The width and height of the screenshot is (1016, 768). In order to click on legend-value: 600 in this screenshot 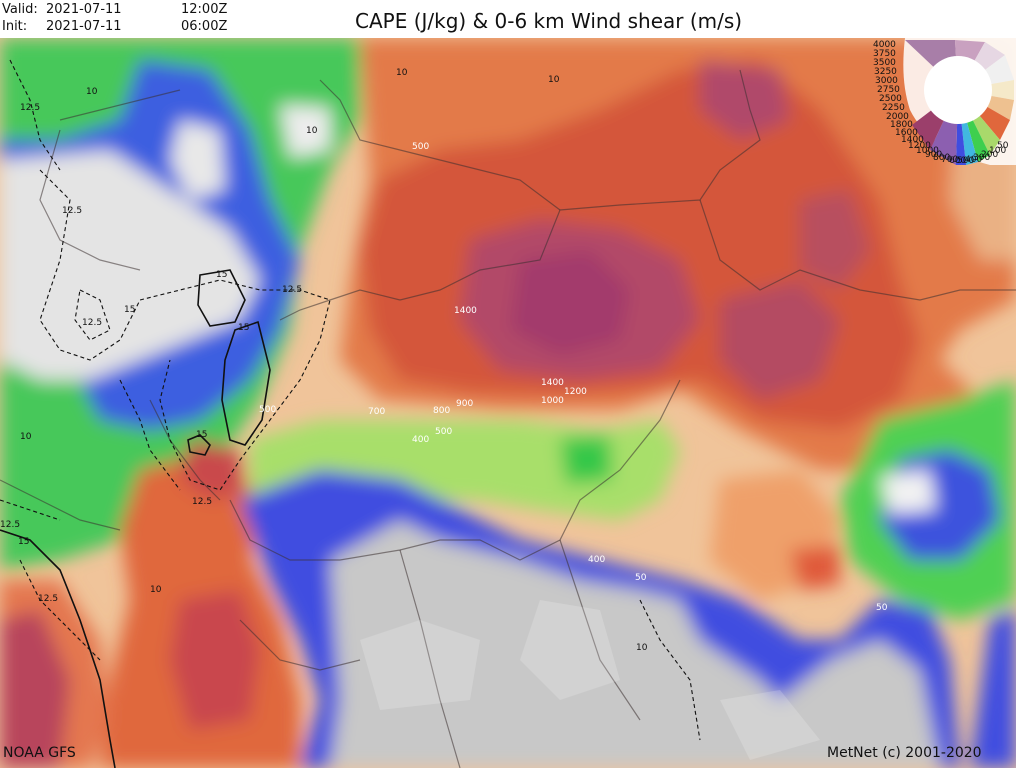, I will do `click(958, 161)`.